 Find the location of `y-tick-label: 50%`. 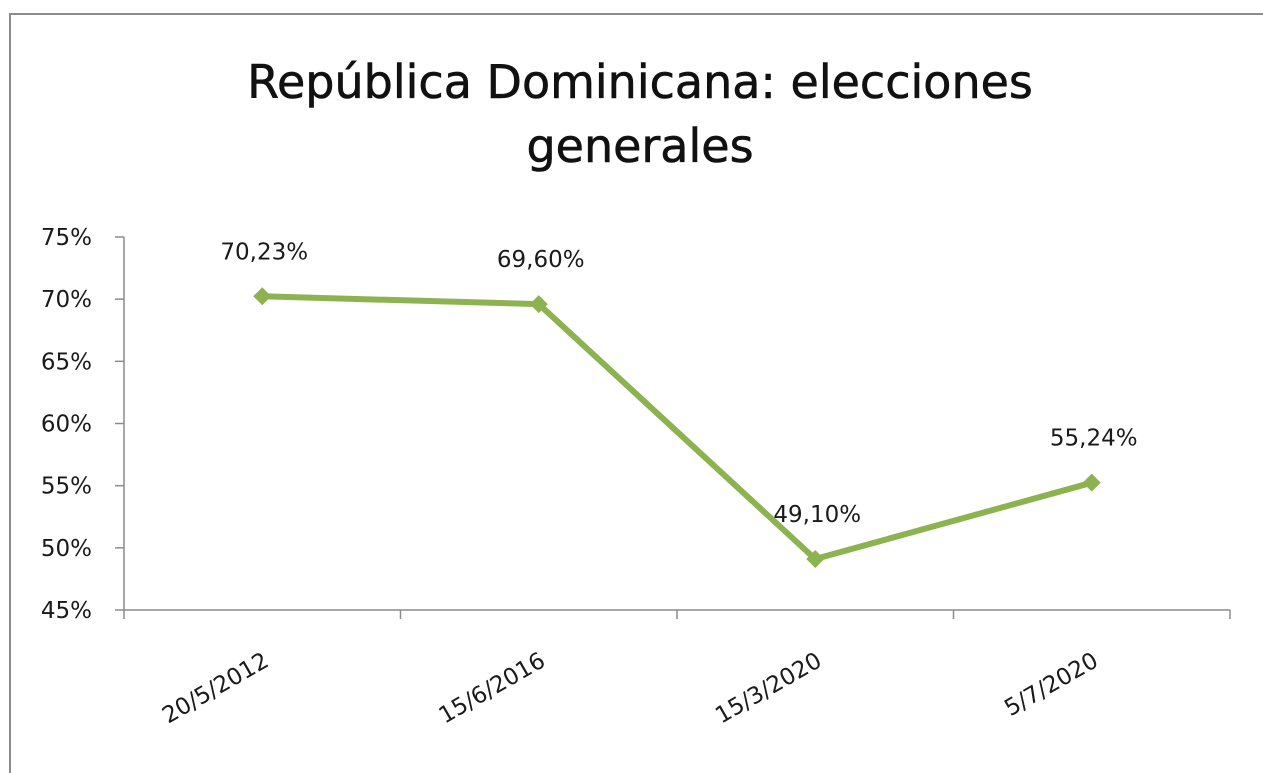

y-tick-label: 50% is located at coordinates (66, 549).